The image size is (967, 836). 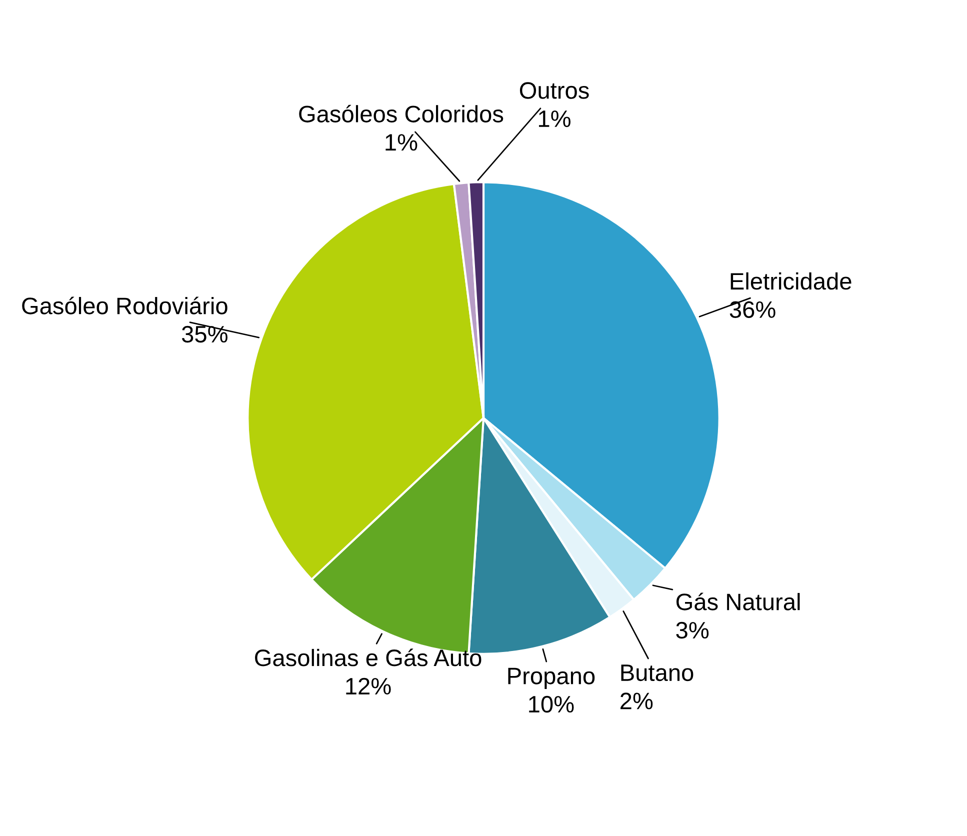 What do you see at coordinates (551, 678) in the screenshot?
I see `slice-label: Propano` at bounding box center [551, 678].